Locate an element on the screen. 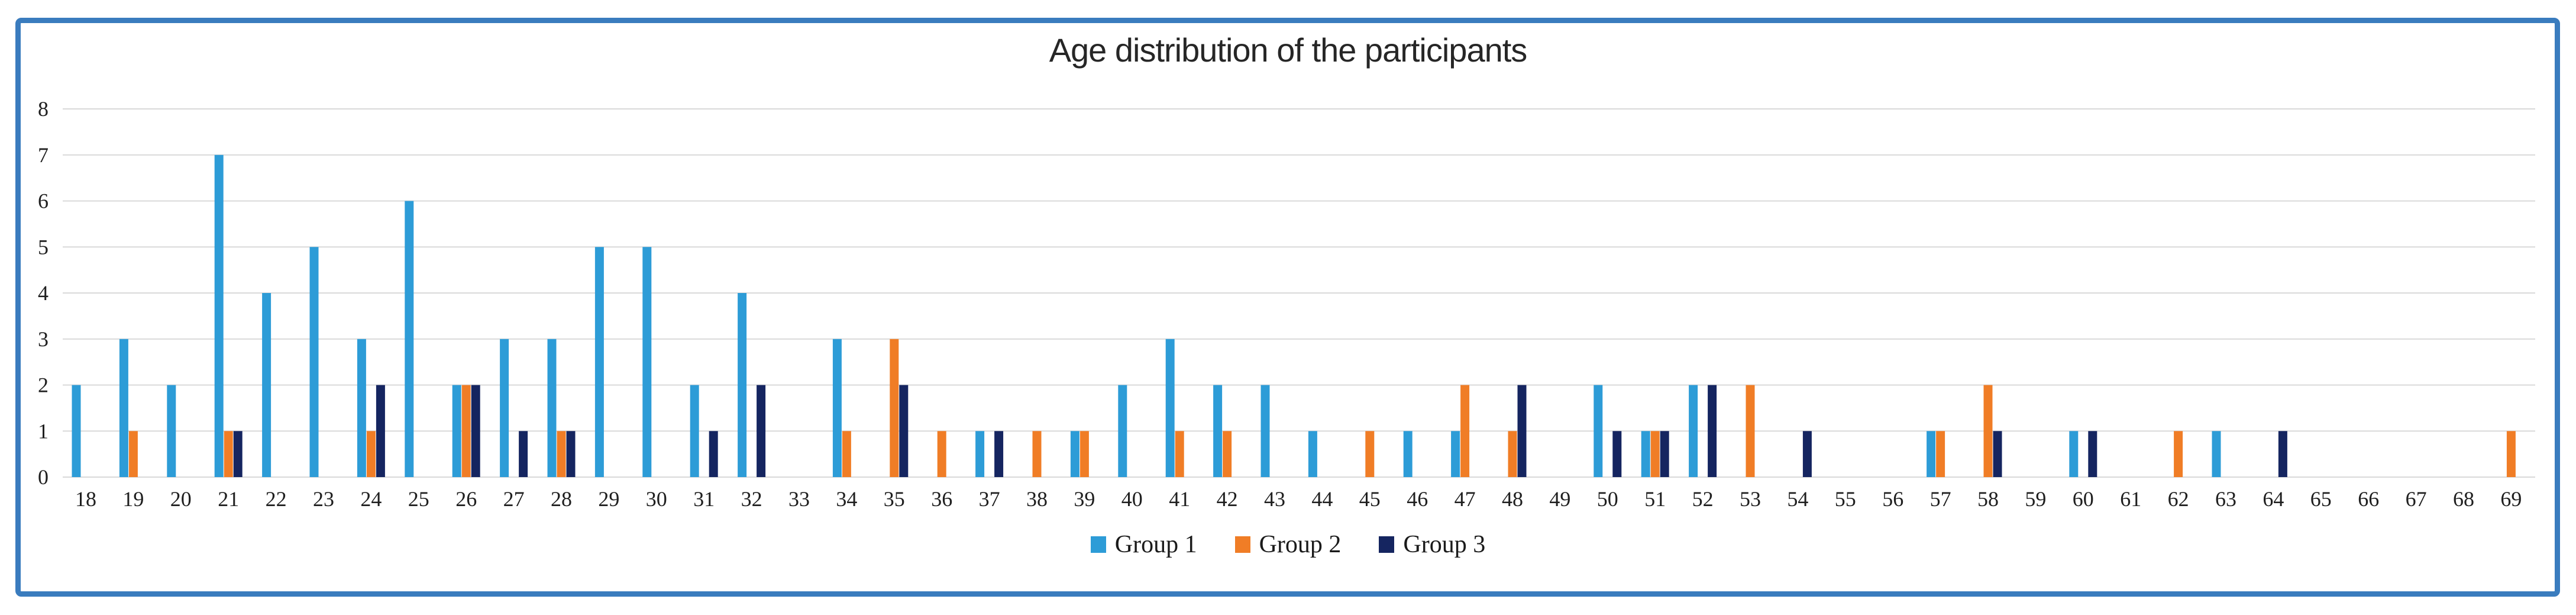 The image size is (2576, 615). x-axis-label: 32 is located at coordinates (751, 499).